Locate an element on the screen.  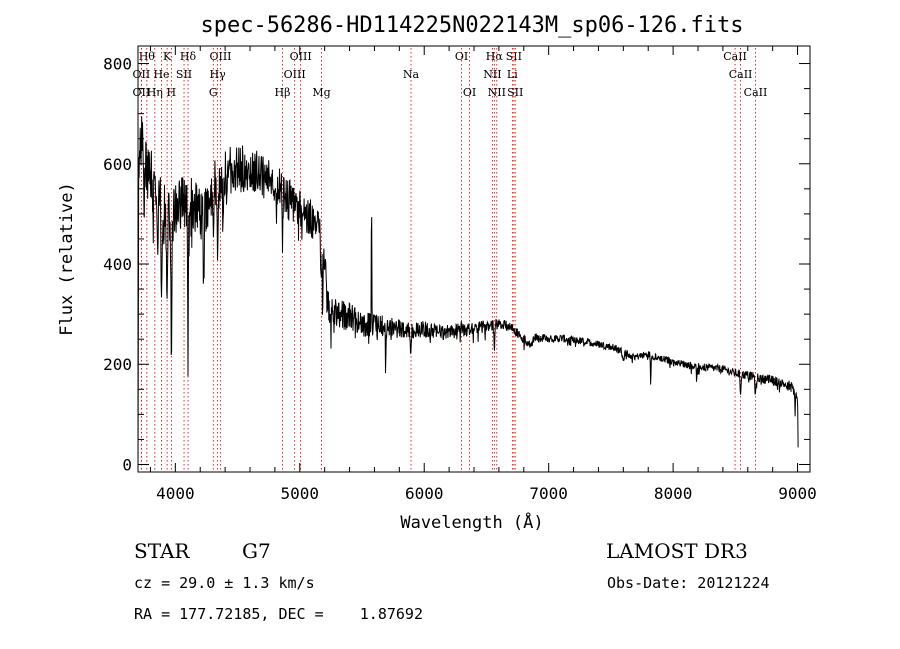
line-label: Hα is located at coordinates (495, 56).